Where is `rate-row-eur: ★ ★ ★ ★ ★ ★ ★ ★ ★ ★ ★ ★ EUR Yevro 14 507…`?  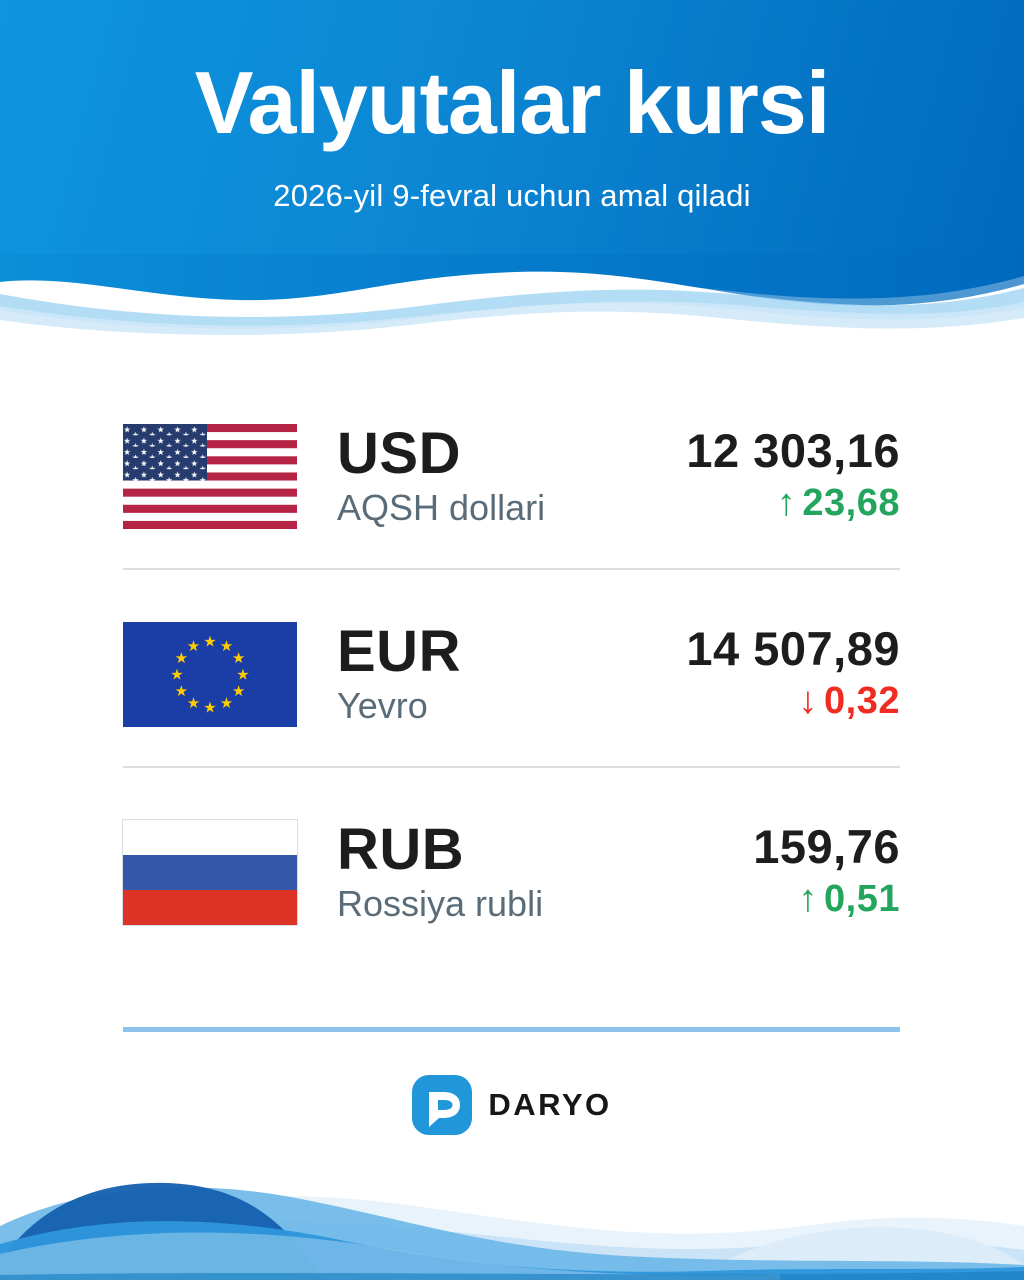 rate-row-eur: ★ ★ ★ ★ ★ ★ ★ ★ ★ ★ ★ ★ EUR Yevro 14 507… is located at coordinates (511, 674).